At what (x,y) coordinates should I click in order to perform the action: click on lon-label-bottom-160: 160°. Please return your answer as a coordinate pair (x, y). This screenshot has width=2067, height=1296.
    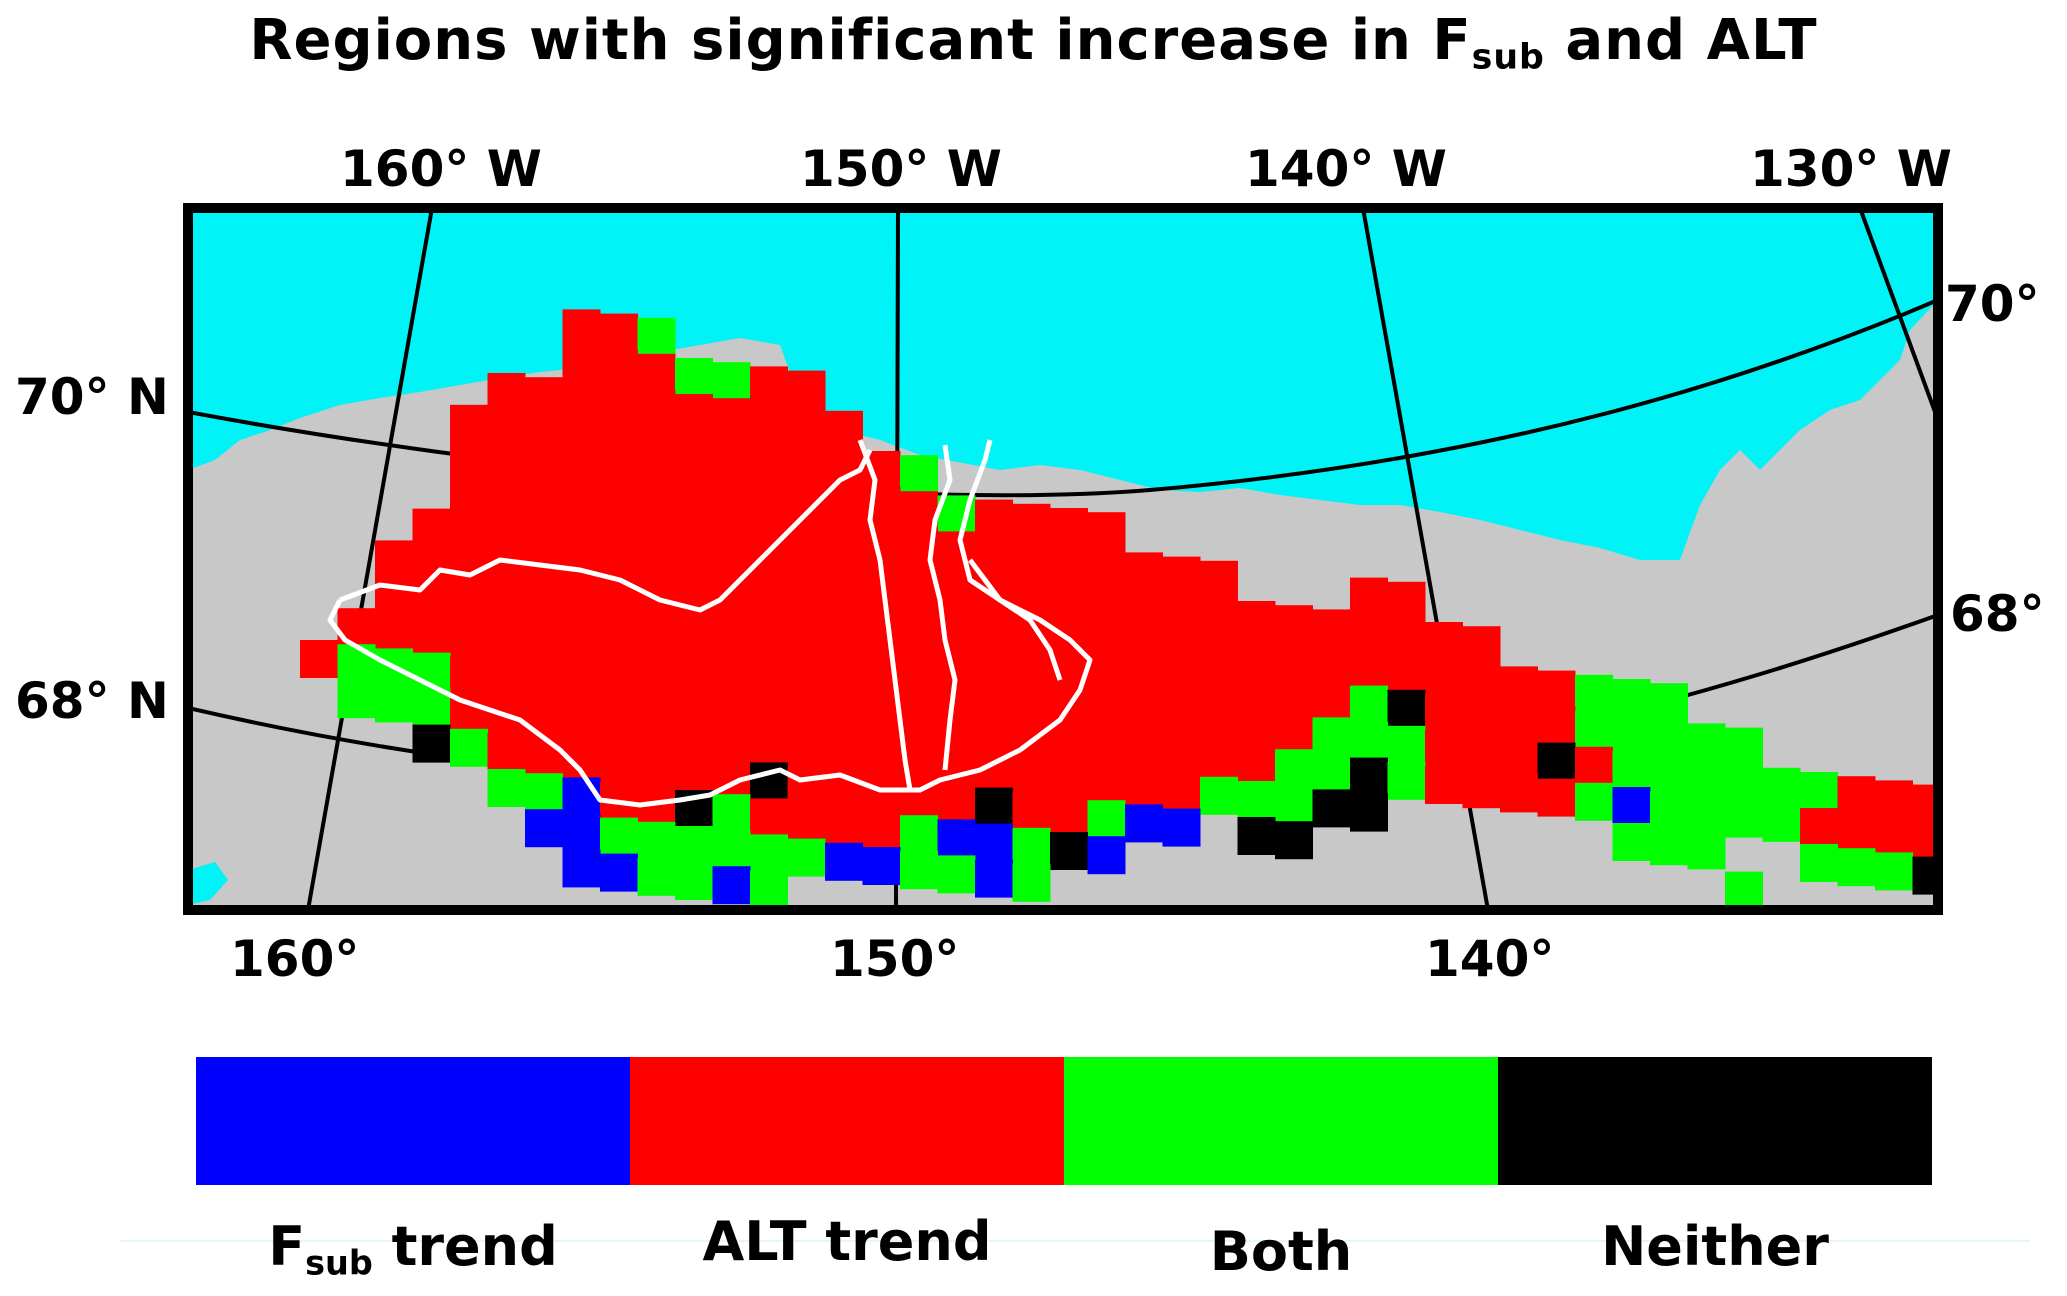
    Looking at the image, I should click on (295, 959).